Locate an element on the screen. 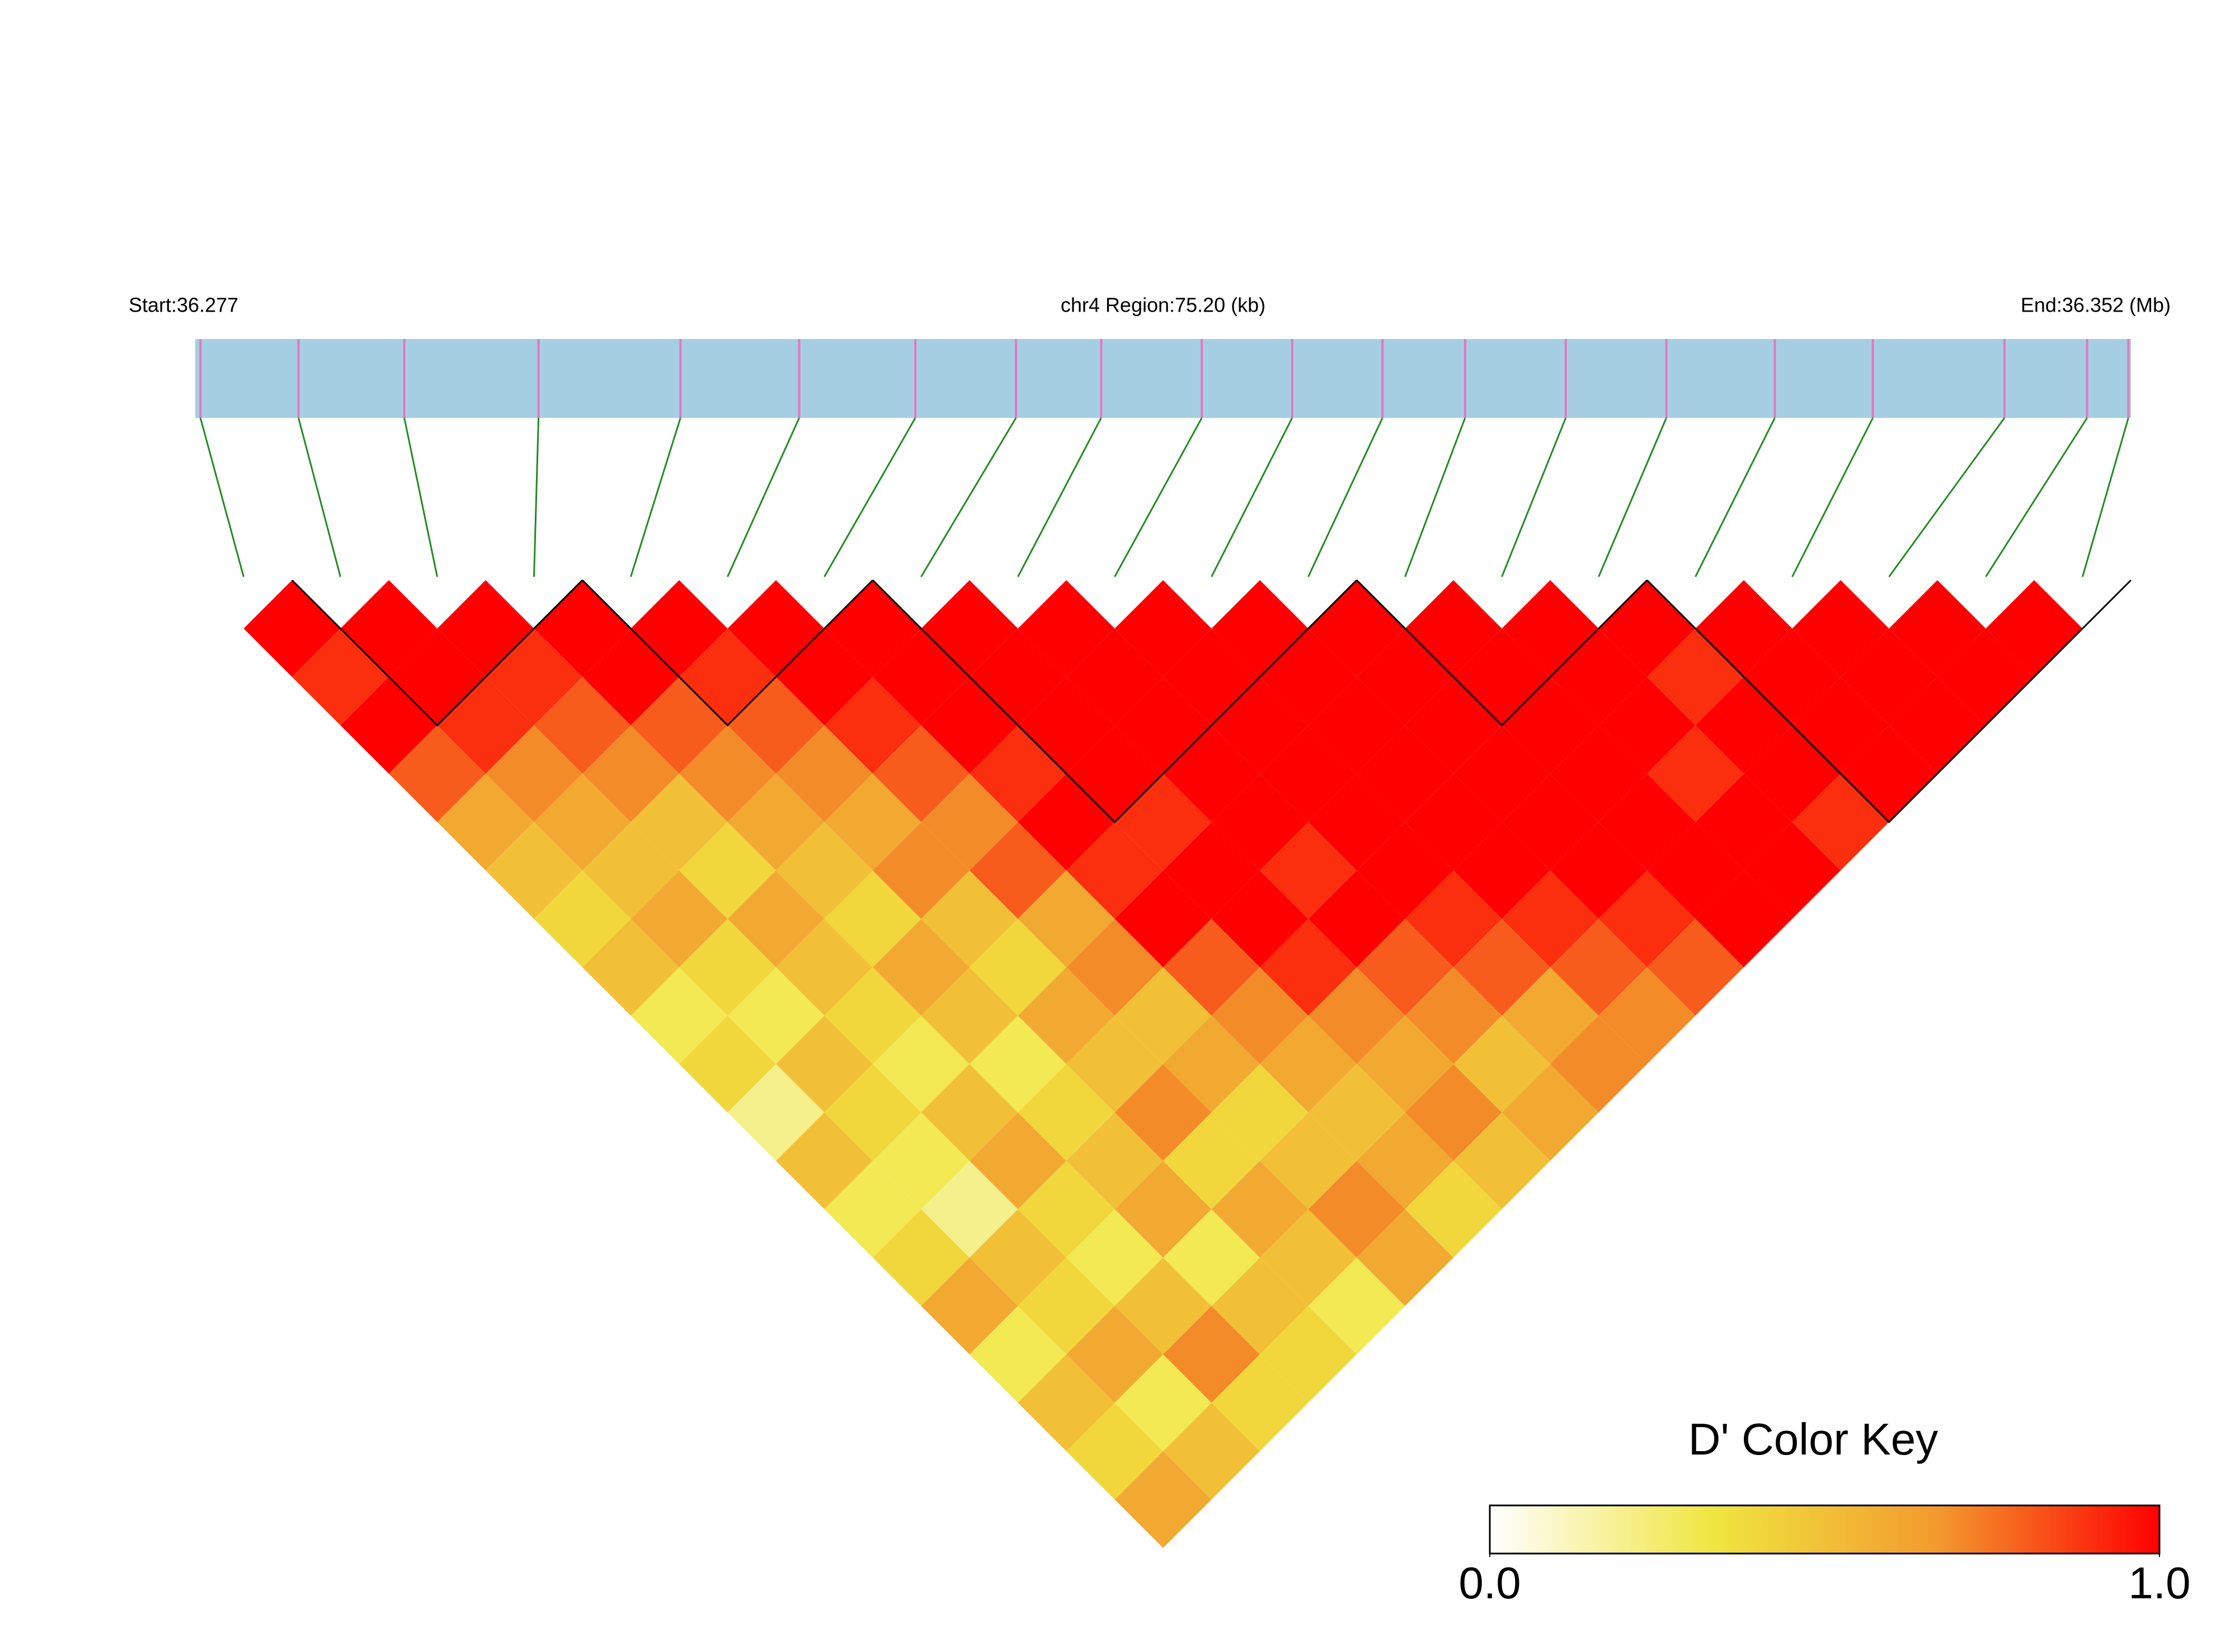  region-label: chr4 Region:75.20 (kb) is located at coordinates (1163, 306).